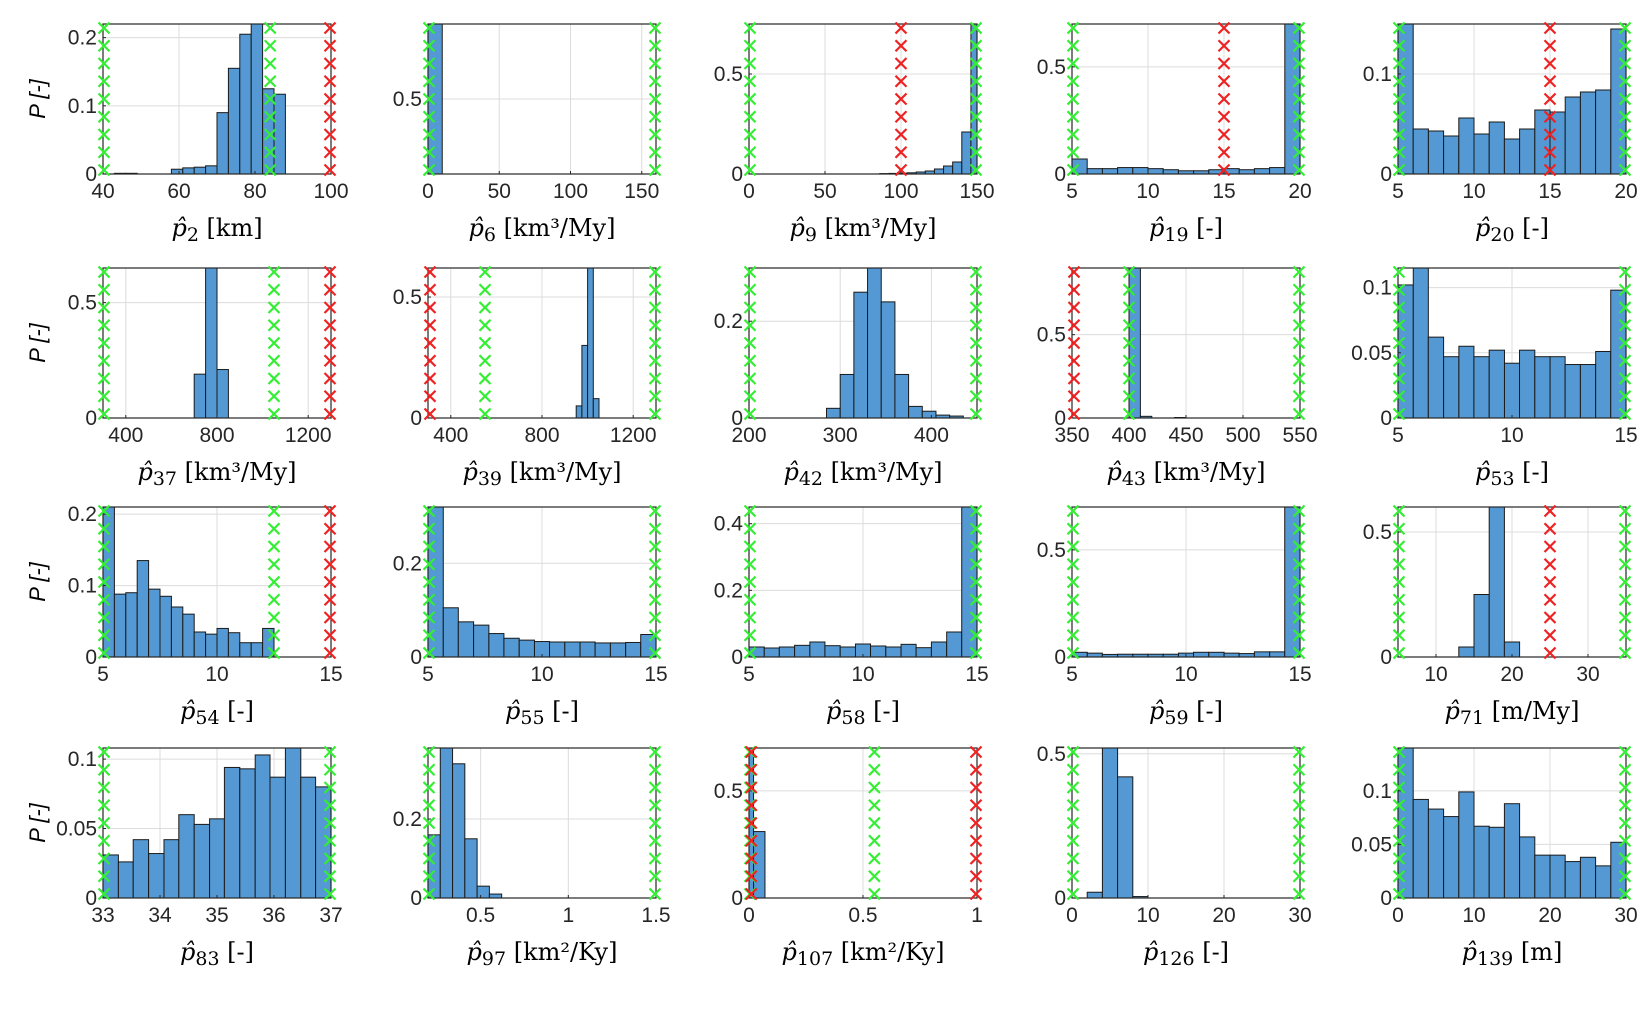 Image resolution: width=1652 pixels, height=1016 pixels. Describe the element at coordinates (862, 915) in the screenshot. I see `x-tick-label: 0.5` at that location.